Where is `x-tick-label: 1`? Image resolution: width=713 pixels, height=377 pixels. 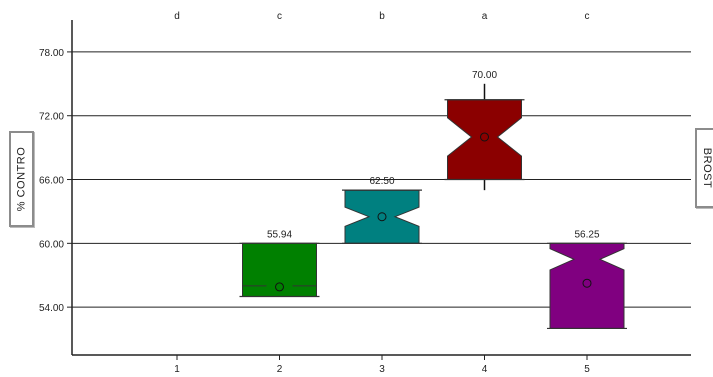 x-tick-label: 1 is located at coordinates (177, 369).